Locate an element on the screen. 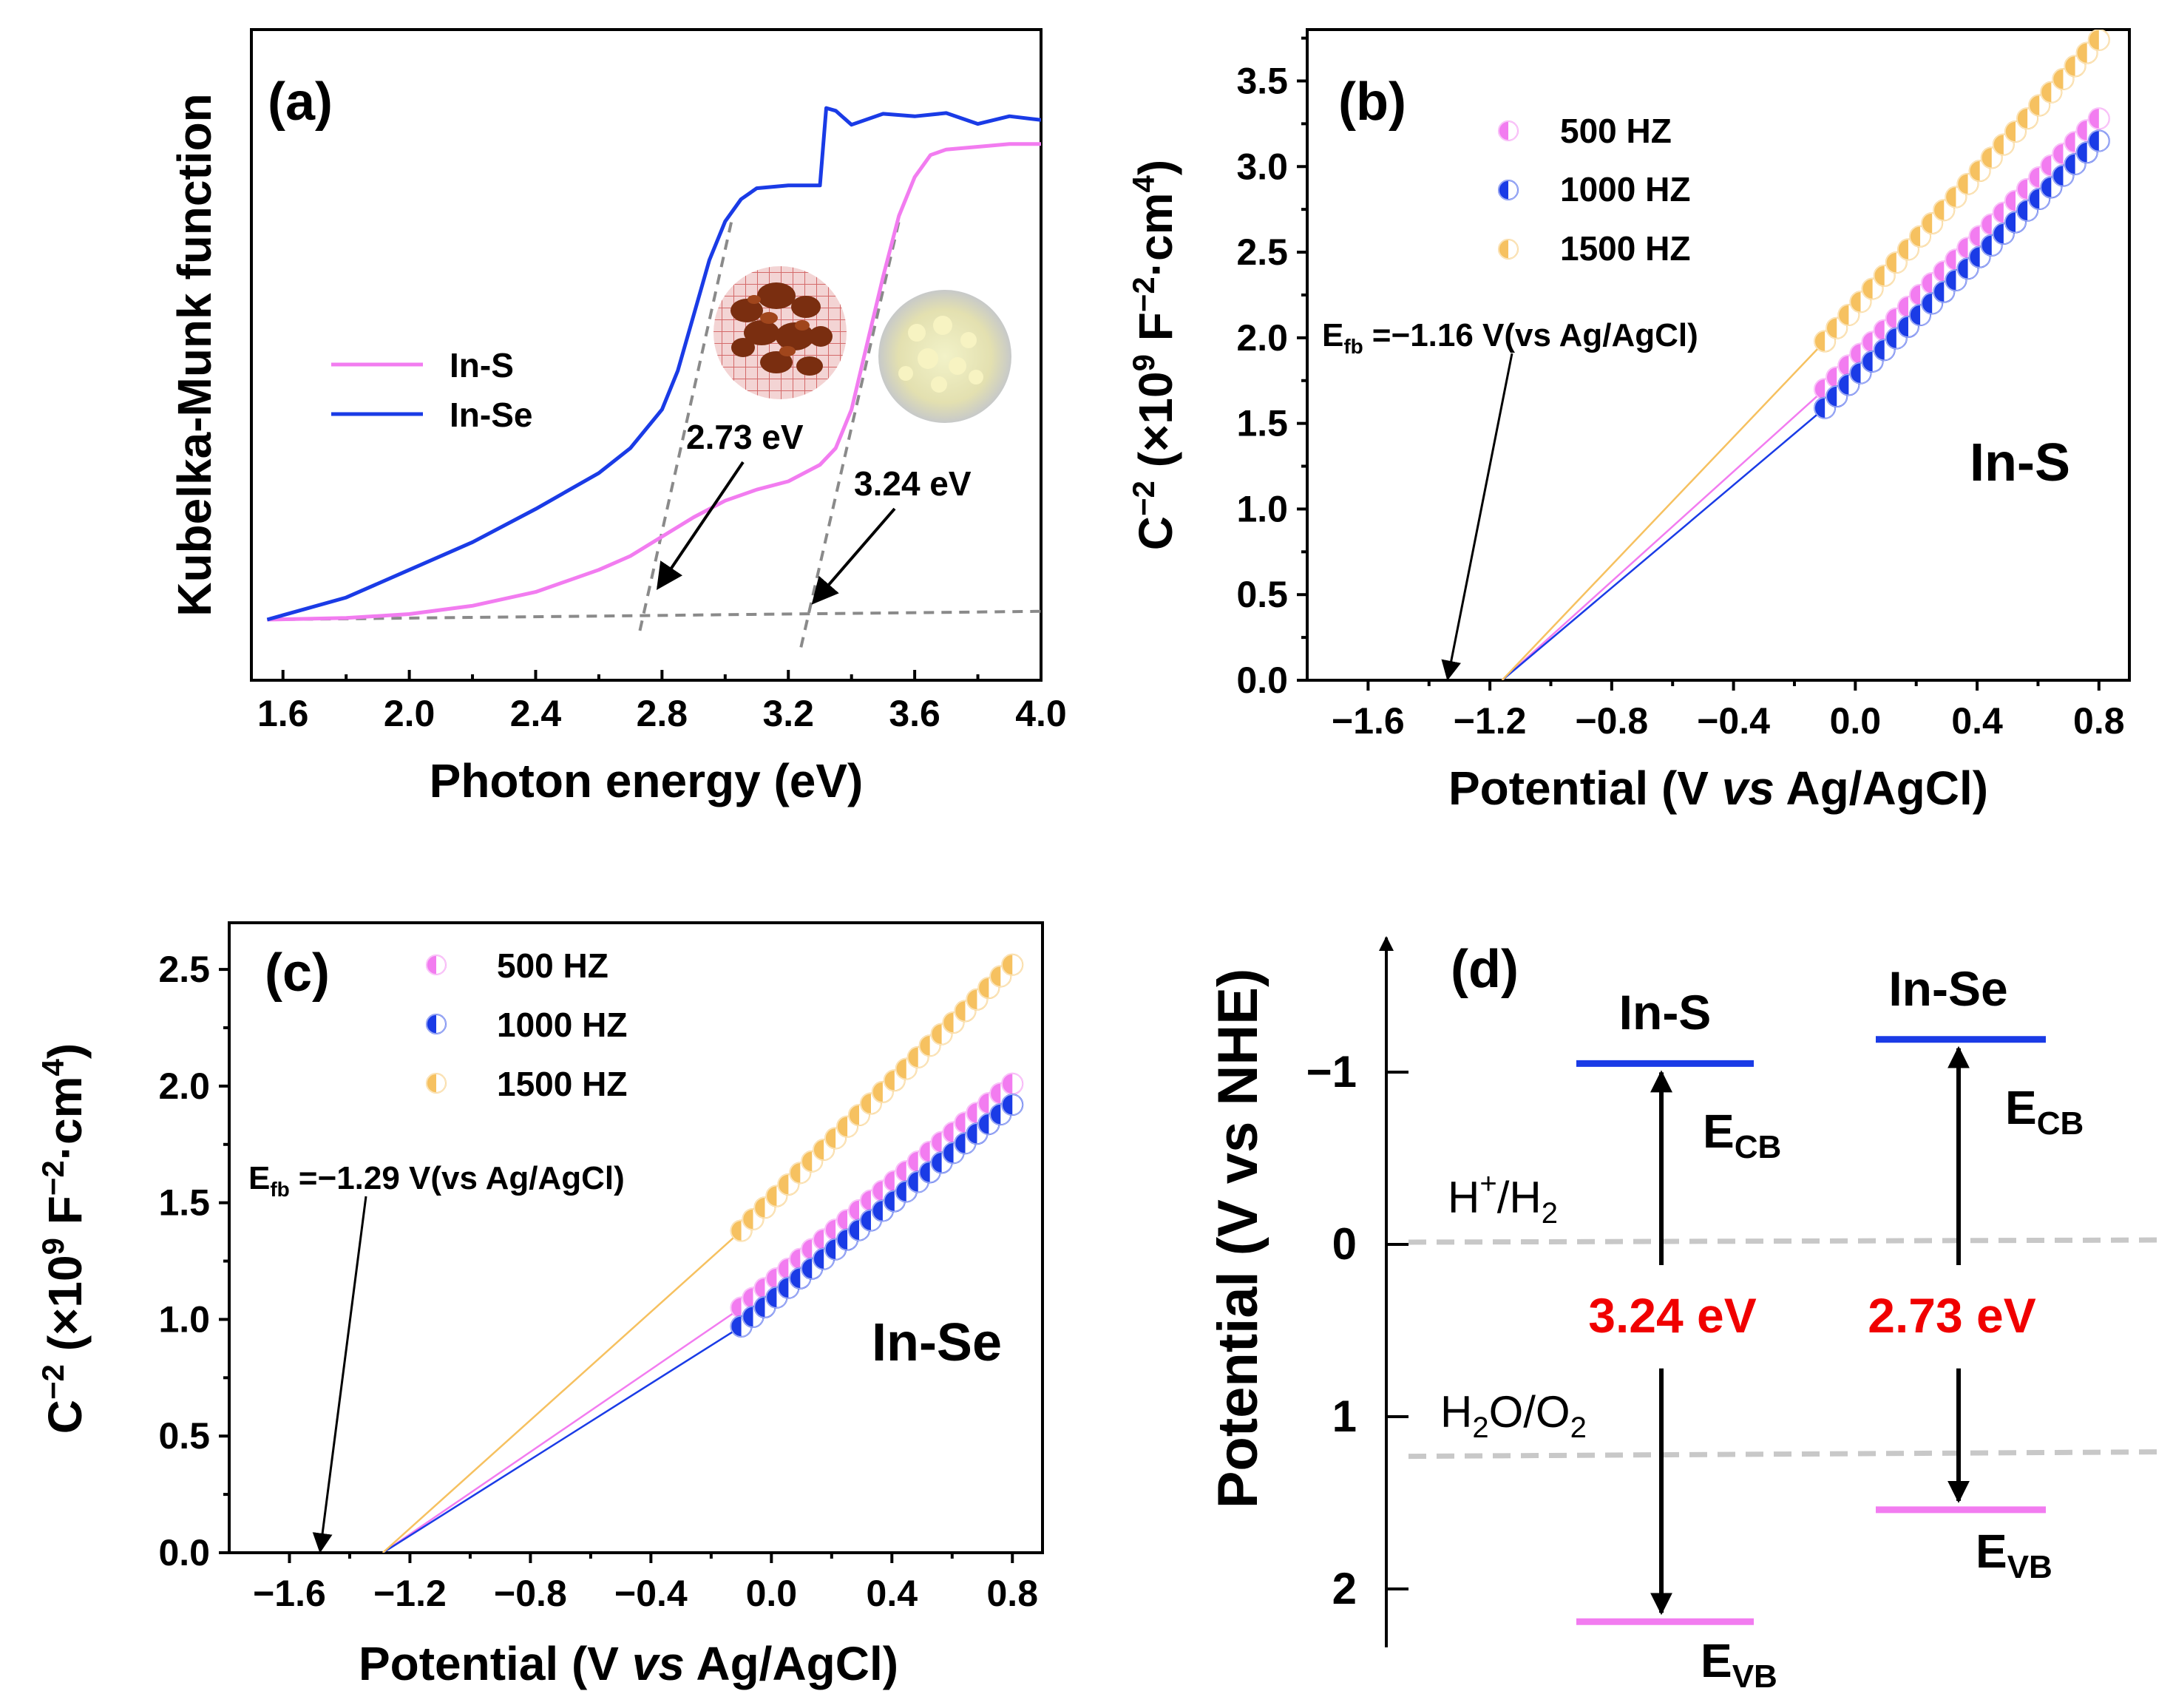 The image size is (2173, 1708). legend-1500hz-label-c: 1500 HZ is located at coordinates (562, 1084).